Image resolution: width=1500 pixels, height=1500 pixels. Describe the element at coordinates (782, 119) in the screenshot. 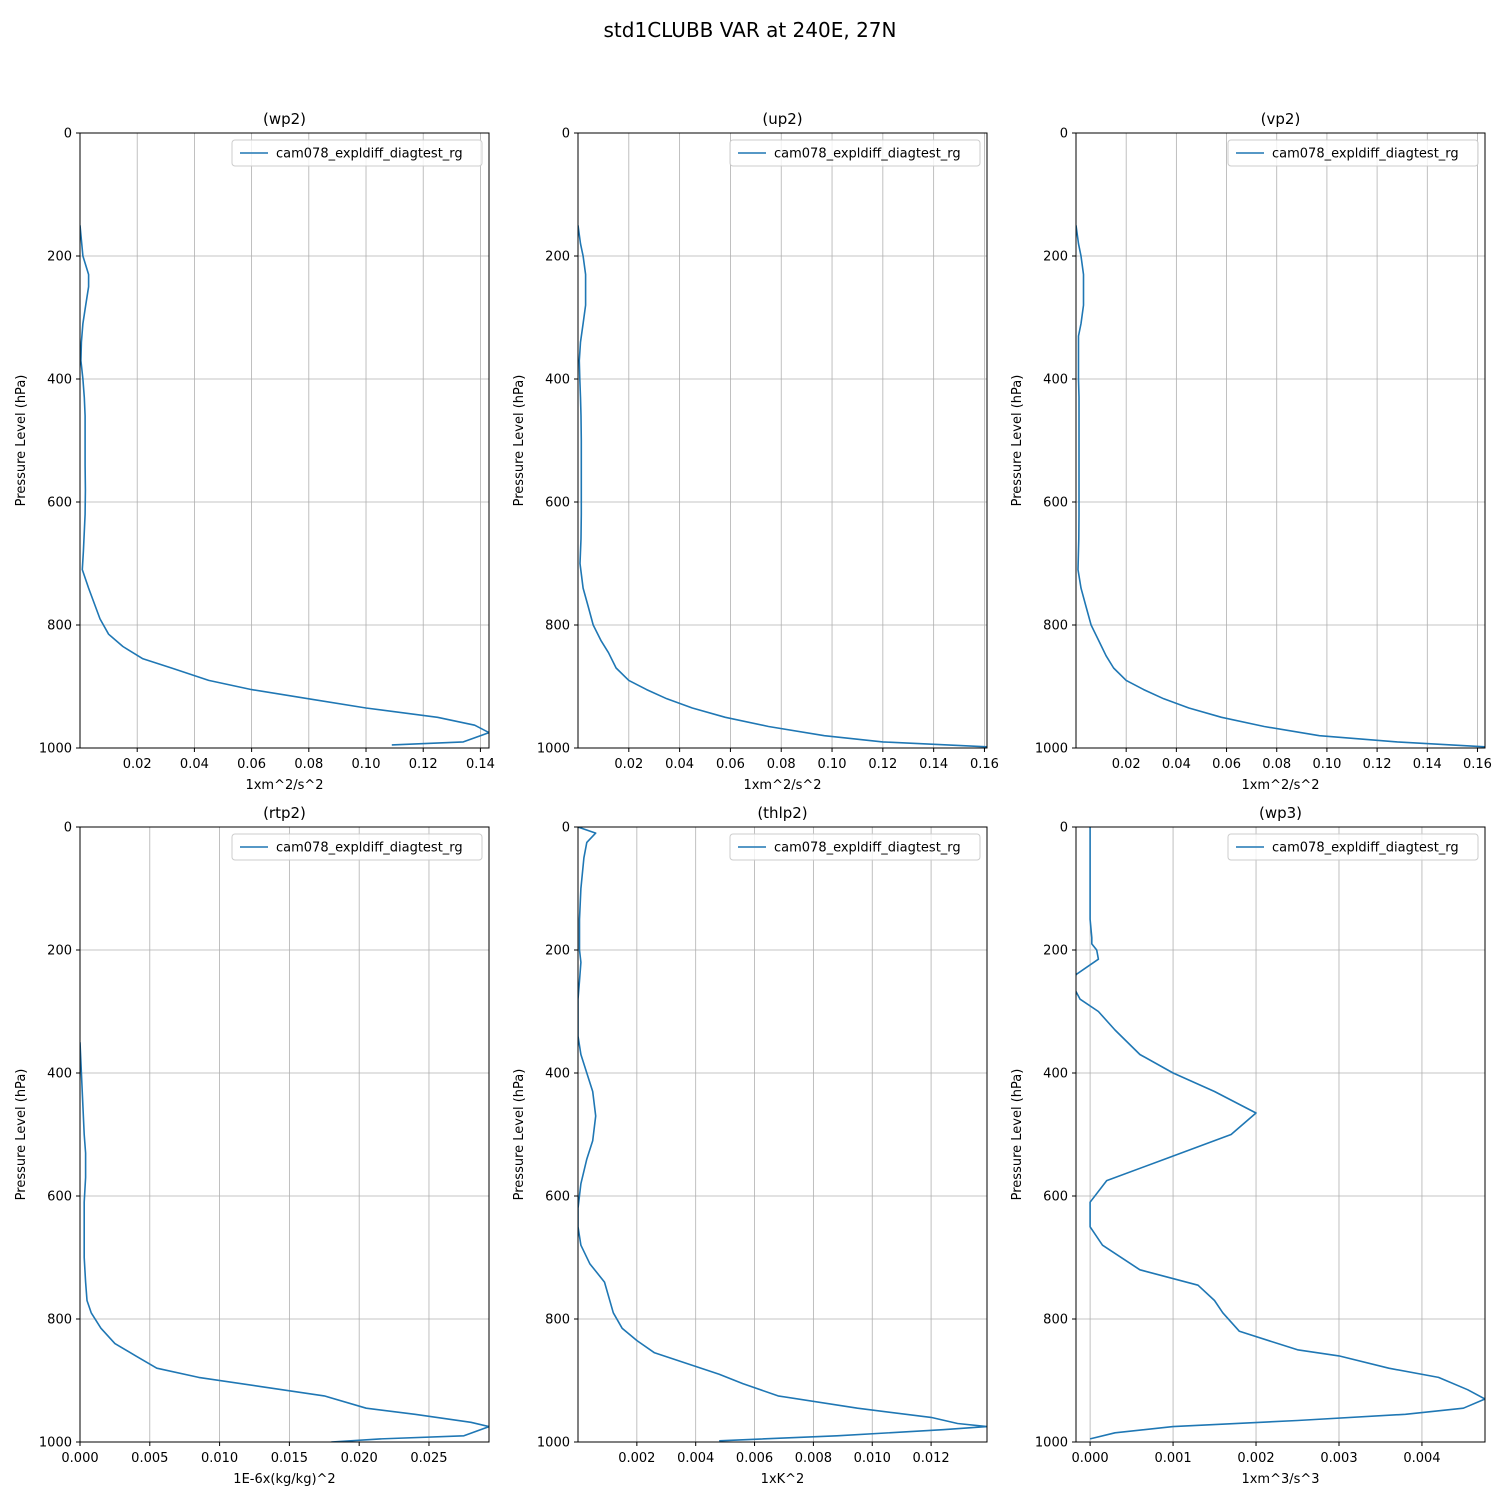

I see `panel-title: (up2)` at that location.